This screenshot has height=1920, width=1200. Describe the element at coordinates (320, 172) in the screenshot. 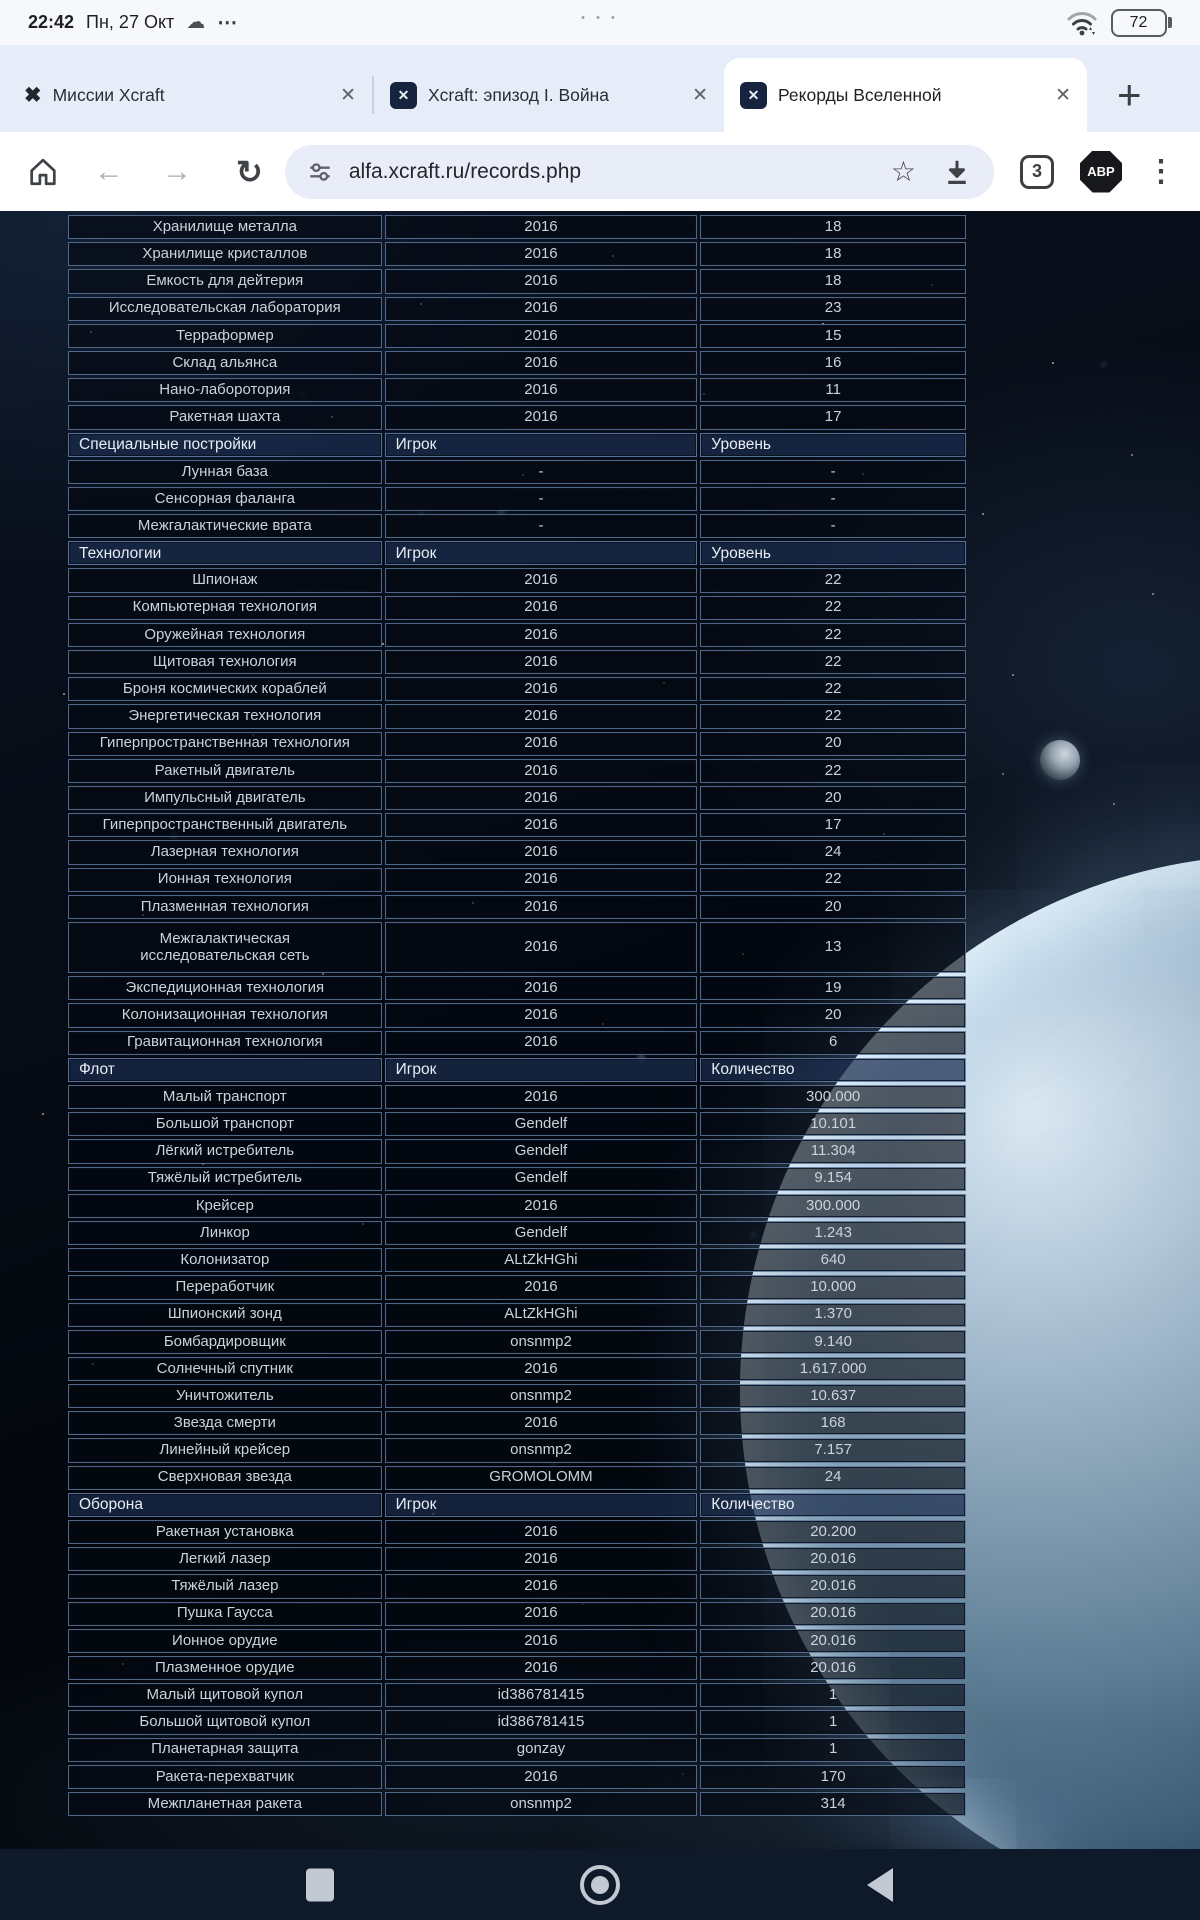

I see `tune-icon` at that location.